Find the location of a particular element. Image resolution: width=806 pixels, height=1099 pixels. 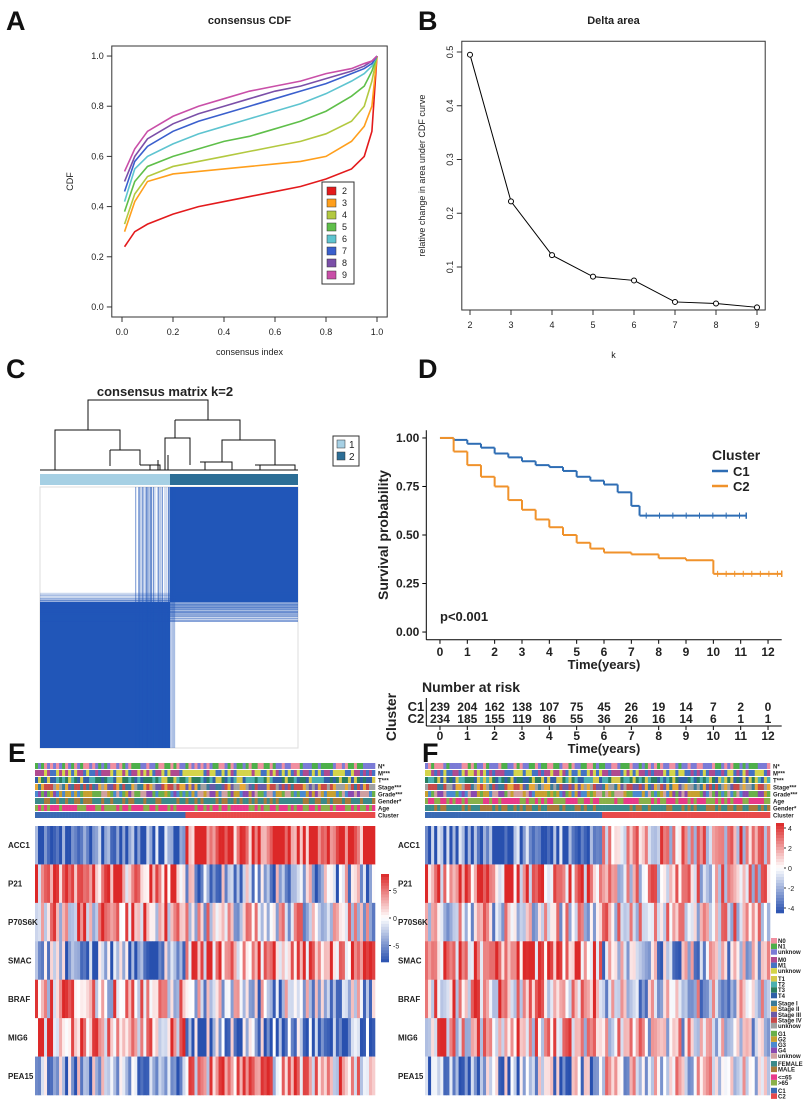

colorbar-label: -2 is located at coordinates (791, 889).